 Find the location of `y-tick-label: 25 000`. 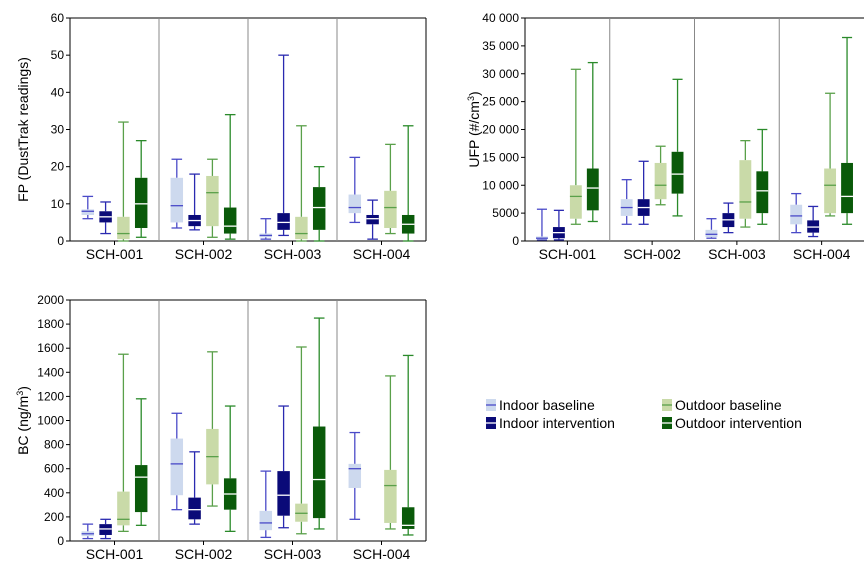

y-tick-label: 25 000 is located at coordinates (500, 102).